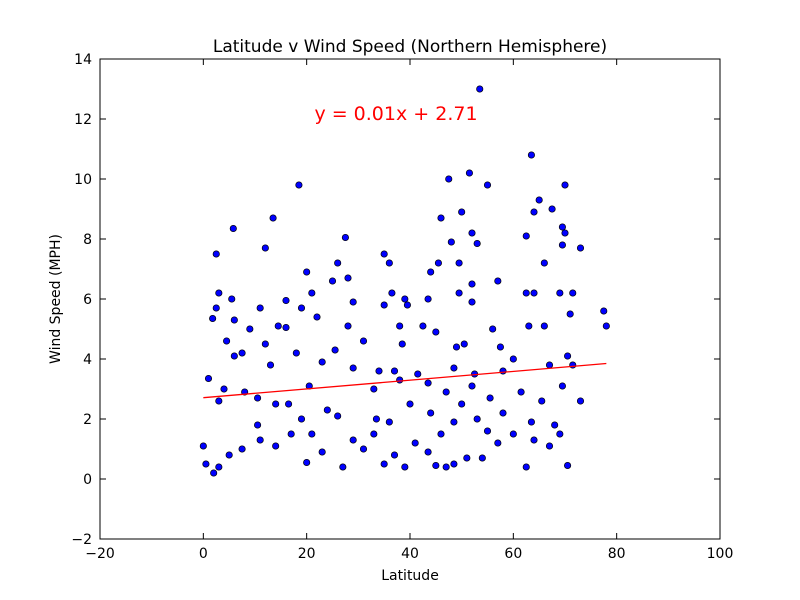  What do you see at coordinates (87, 240) in the screenshot?
I see `y-tick-label: 8` at bounding box center [87, 240].